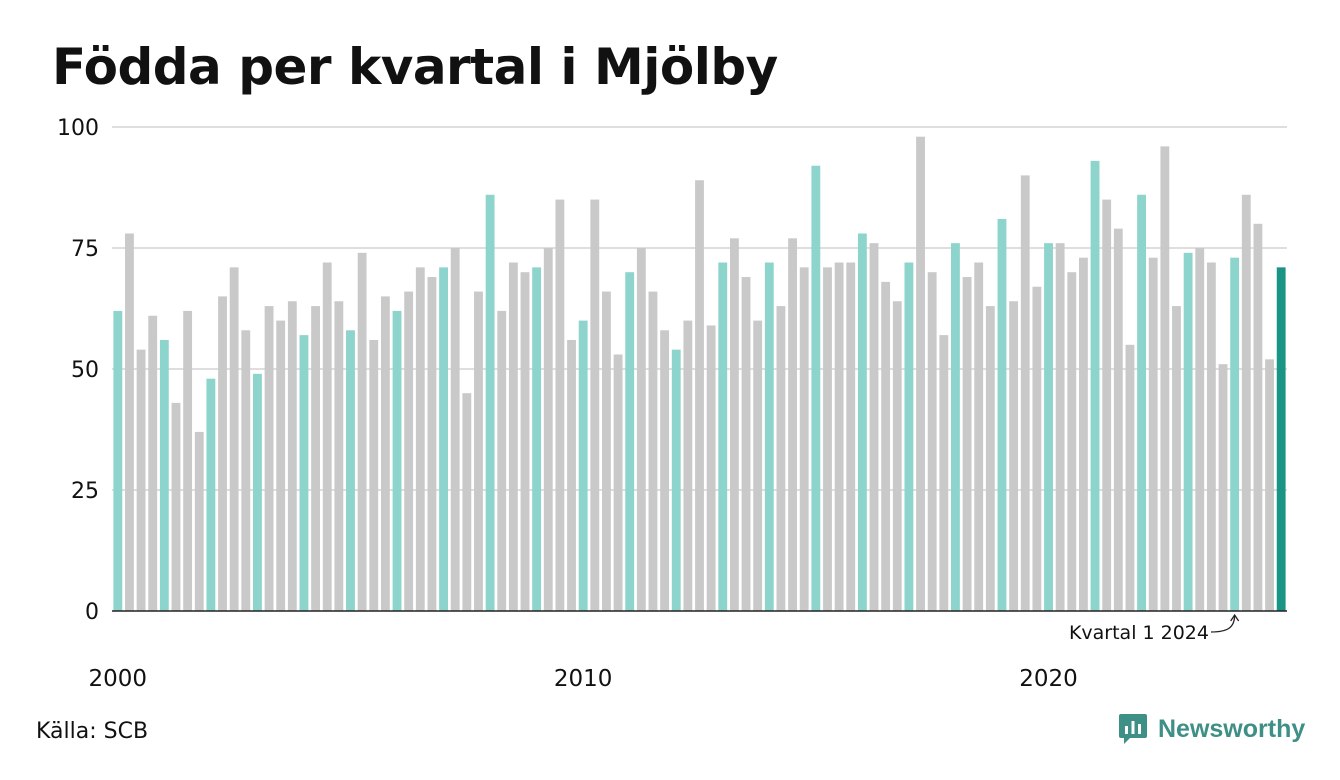 The width and height of the screenshot is (1340, 780). Describe the element at coordinates (85, 370) in the screenshot. I see `y-tick-label: 50` at that location.